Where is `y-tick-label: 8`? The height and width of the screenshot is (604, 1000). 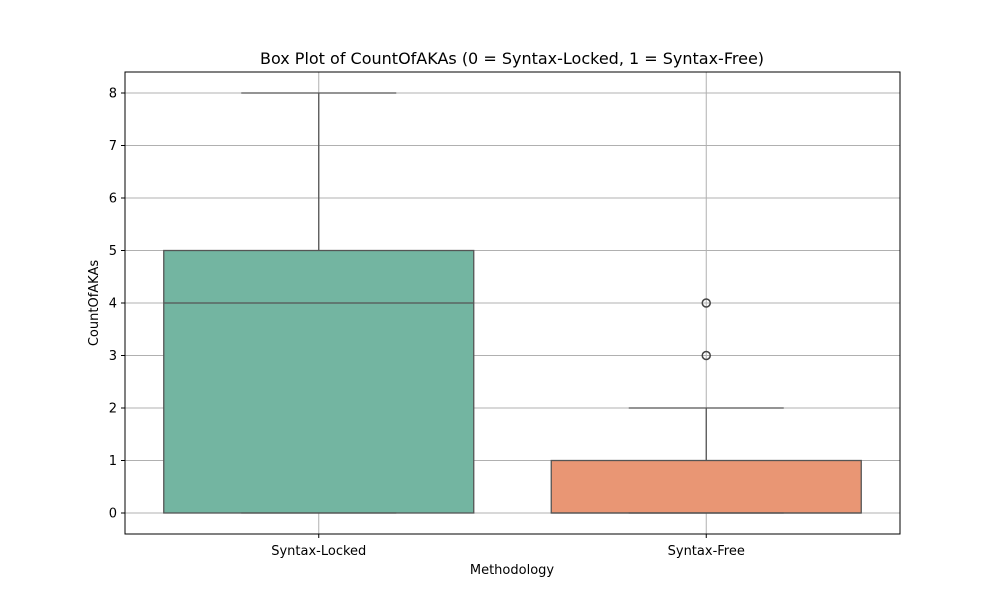
y-tick-label: 8 is located at coordinates (113, 94).